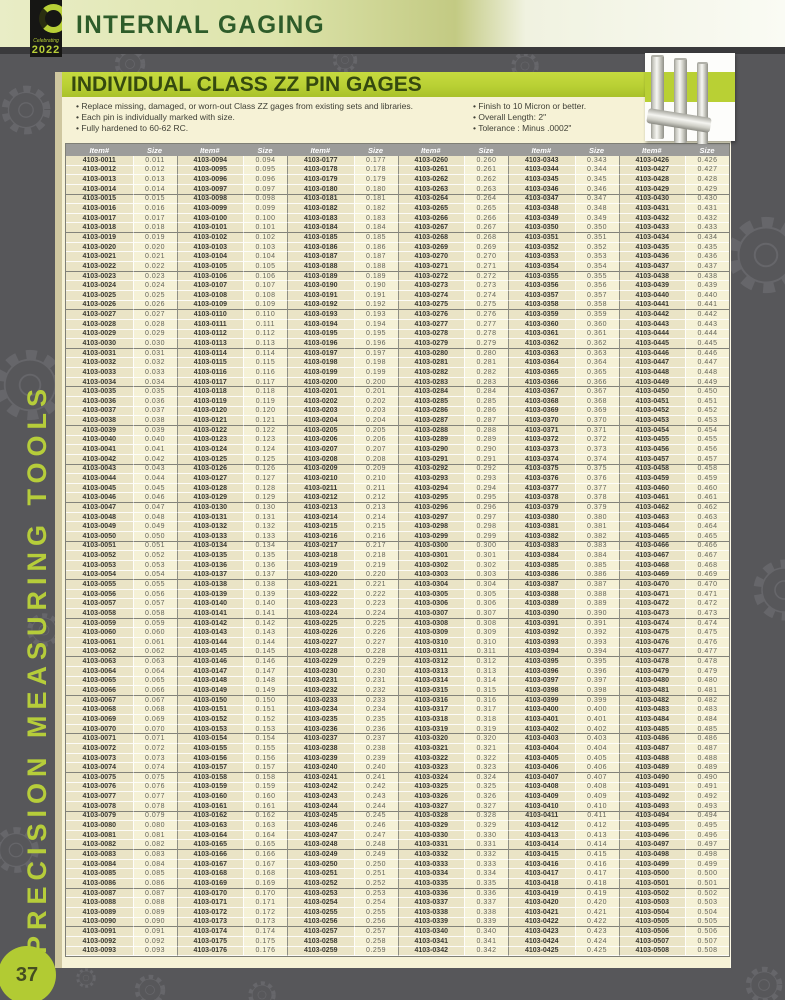  I want to click on size-cell: 0.436, so click(707, 257).